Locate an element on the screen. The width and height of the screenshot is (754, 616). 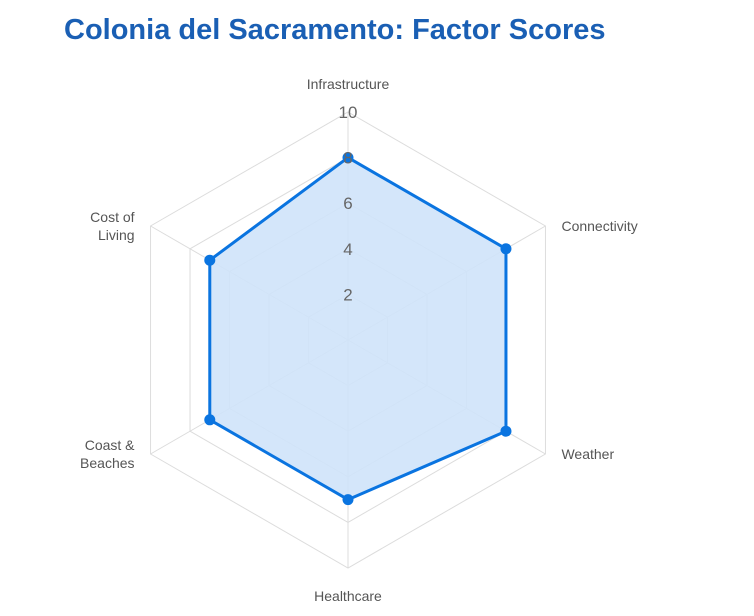
tick-label: 6 is located at coordinates (347, 203).